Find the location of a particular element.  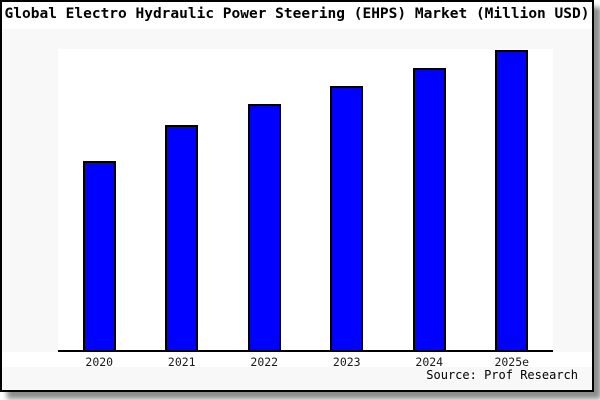

x-tick-label-2025e: 2025e is located at coordinates (512, 362).